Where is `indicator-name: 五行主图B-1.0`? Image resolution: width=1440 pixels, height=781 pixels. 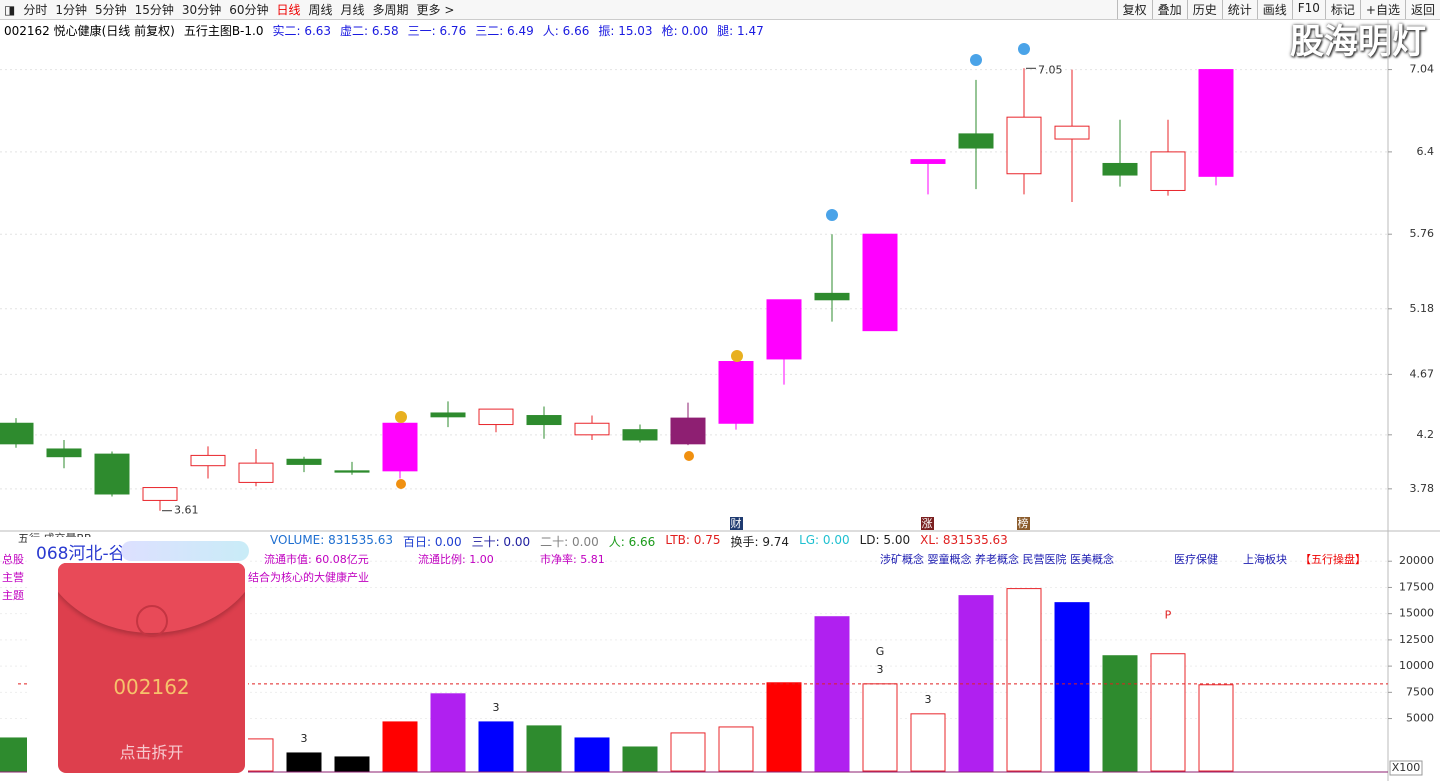 indicator-name: 五行主图B-1.0 is located at coordinates (223, 31).